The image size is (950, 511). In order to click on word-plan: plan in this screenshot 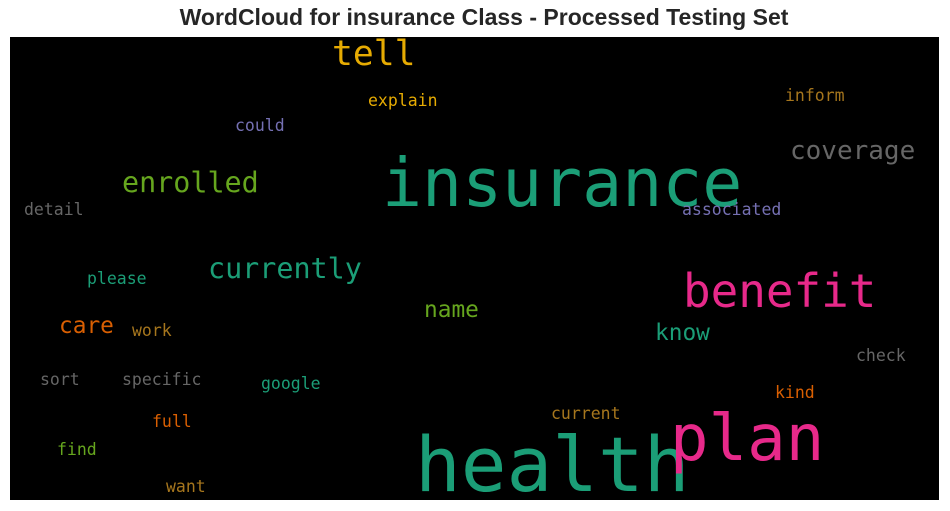, I will do `click(747, 439)`.